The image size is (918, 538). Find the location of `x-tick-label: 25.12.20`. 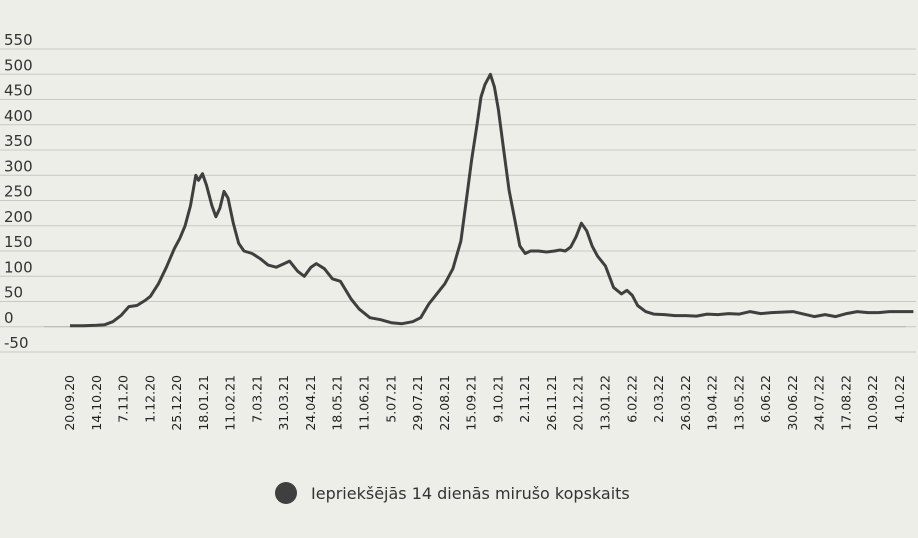

x-tick-label: 25.12.20 is located at coordinates (176, 403).